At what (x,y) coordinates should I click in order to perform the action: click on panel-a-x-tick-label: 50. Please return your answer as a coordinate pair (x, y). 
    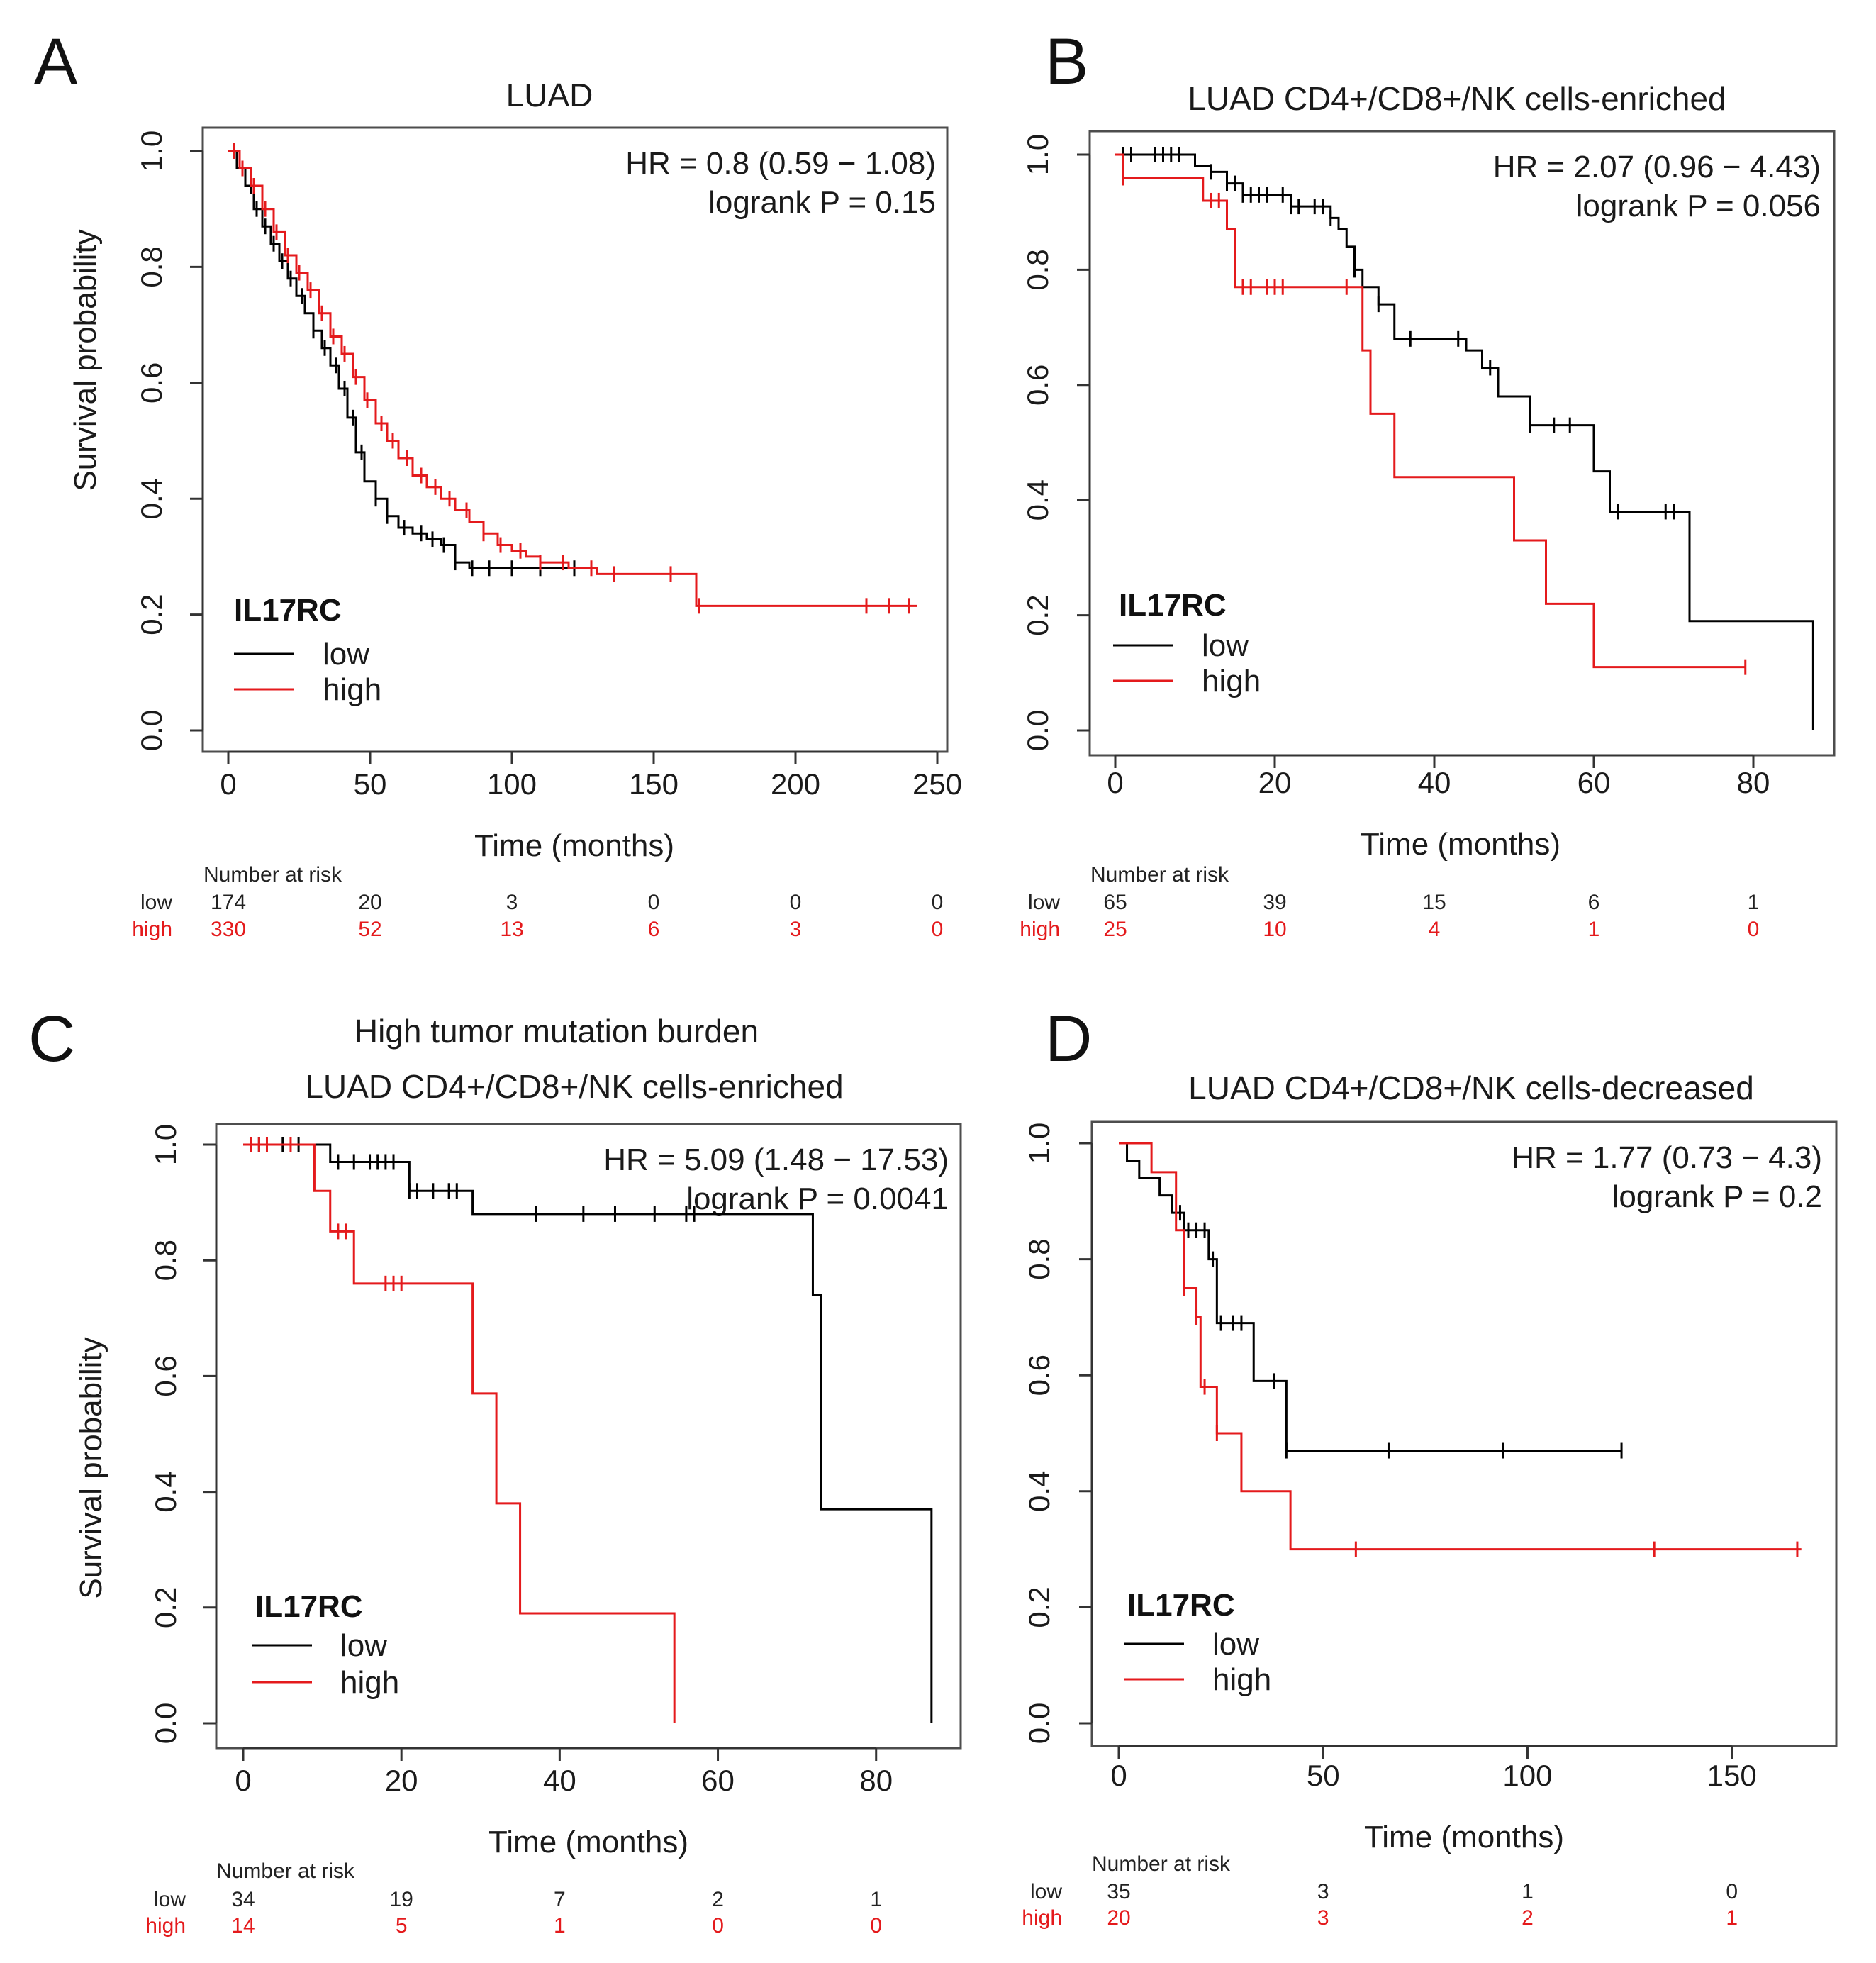
    Looking at the image, I should click on (370, 784).